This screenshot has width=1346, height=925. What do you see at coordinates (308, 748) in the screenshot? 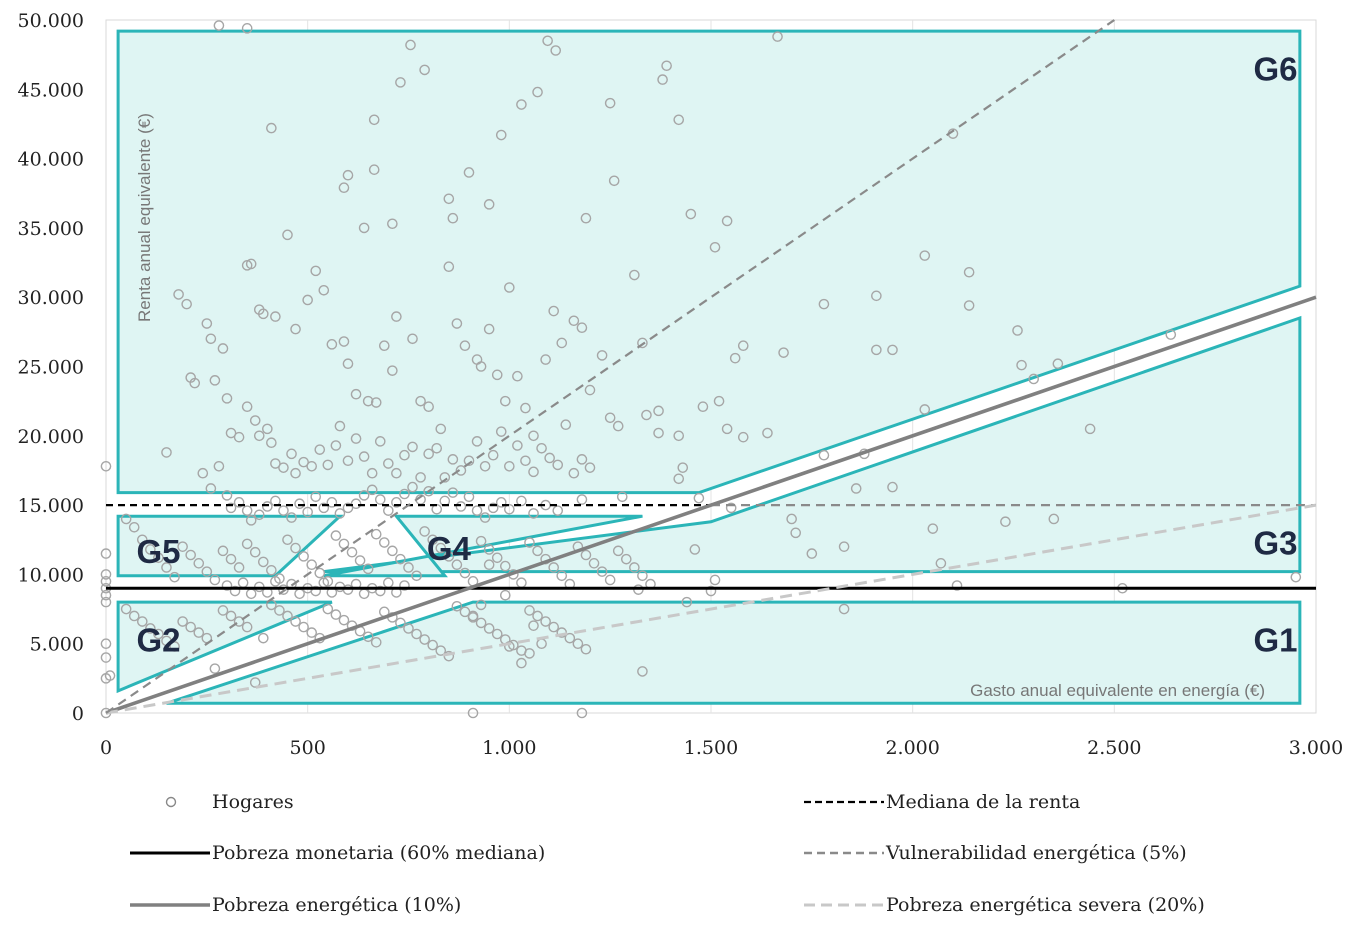
I see `x-tick-label: 500` at bounding box center [308, 748].